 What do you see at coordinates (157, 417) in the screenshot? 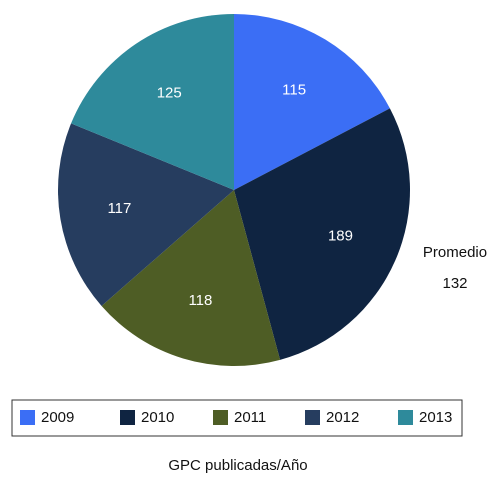
I see `legend-label: 2010` at bounding box center [157, 417].